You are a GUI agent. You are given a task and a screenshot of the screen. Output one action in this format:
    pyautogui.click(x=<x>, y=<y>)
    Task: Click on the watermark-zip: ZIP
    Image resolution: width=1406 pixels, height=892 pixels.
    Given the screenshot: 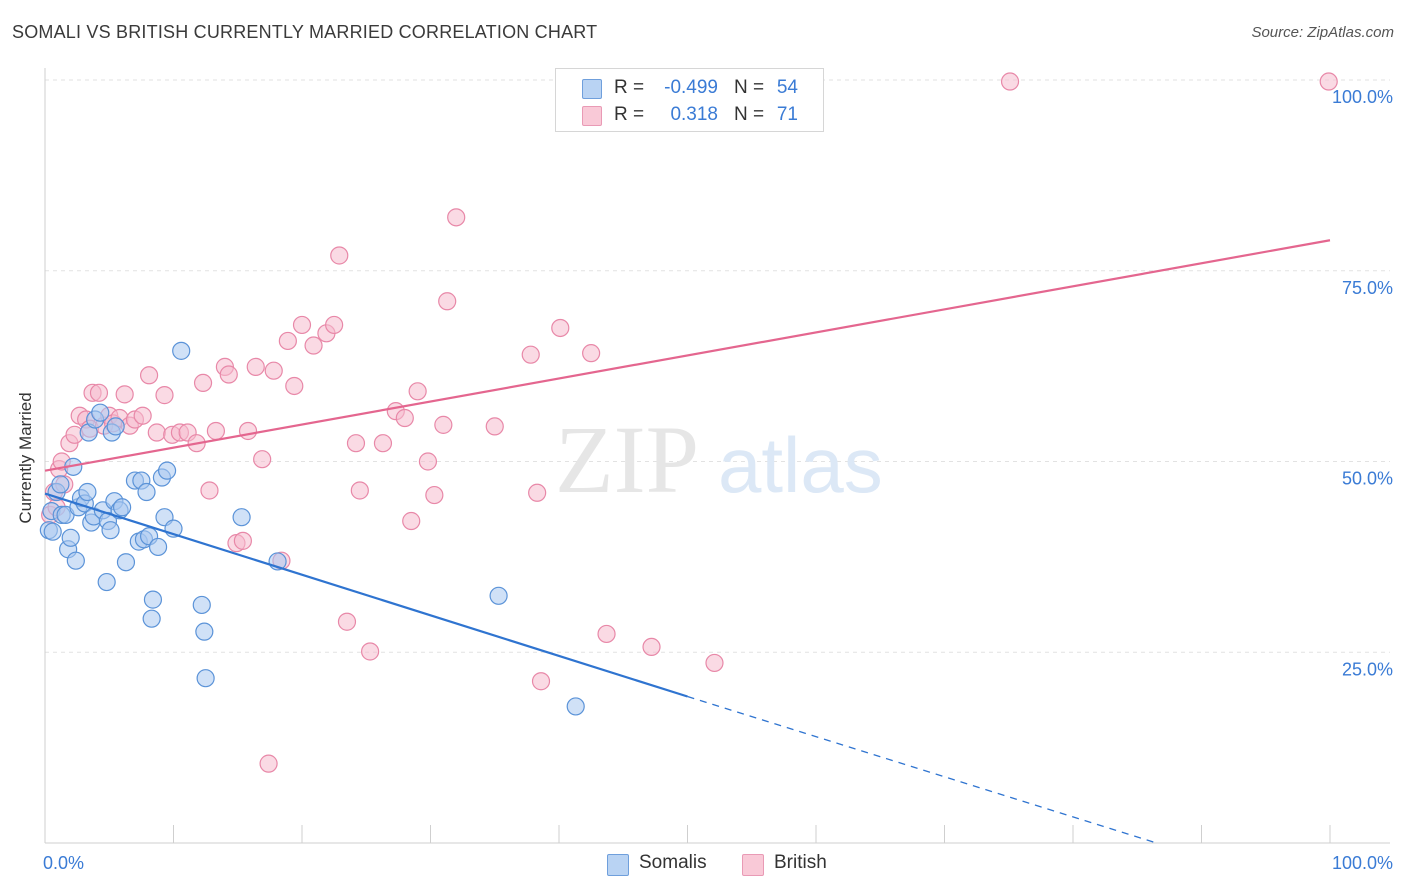 What is the action you would take?
    pyautogui.click(x=627, y=459)
    